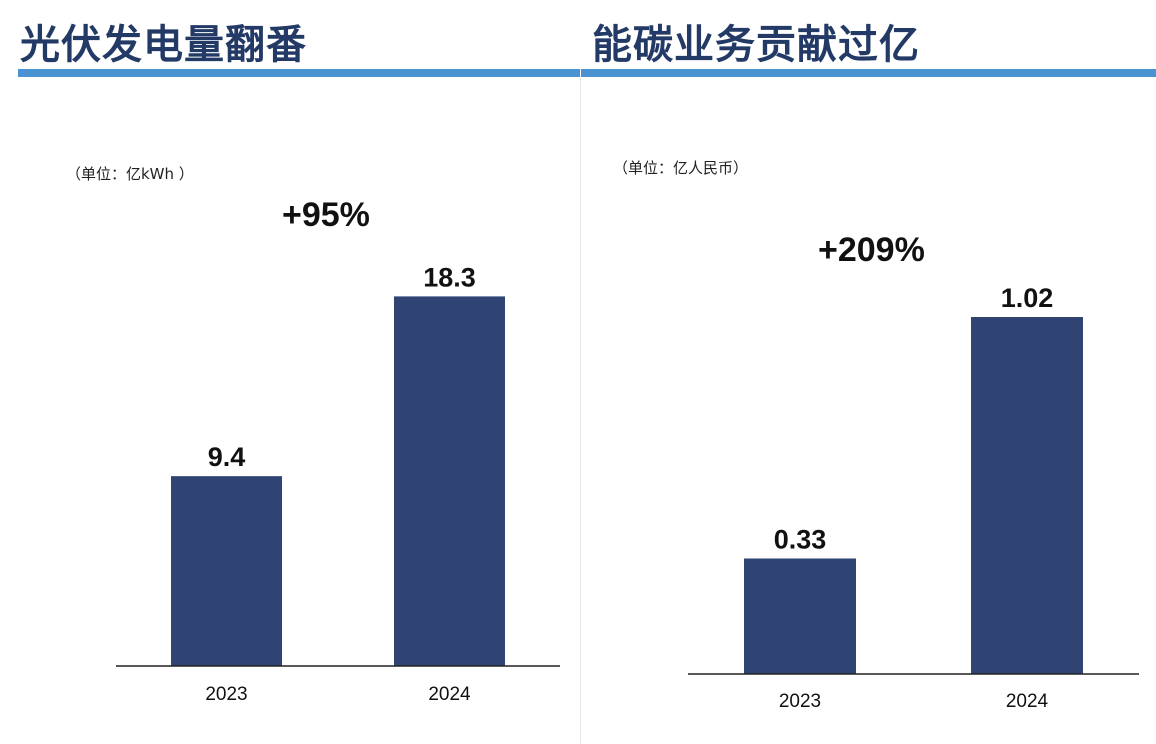  What do you see at coordinates (227, 457) in the screenshot?
I see `value-label: 9.4` at bounding box center [227, 457].